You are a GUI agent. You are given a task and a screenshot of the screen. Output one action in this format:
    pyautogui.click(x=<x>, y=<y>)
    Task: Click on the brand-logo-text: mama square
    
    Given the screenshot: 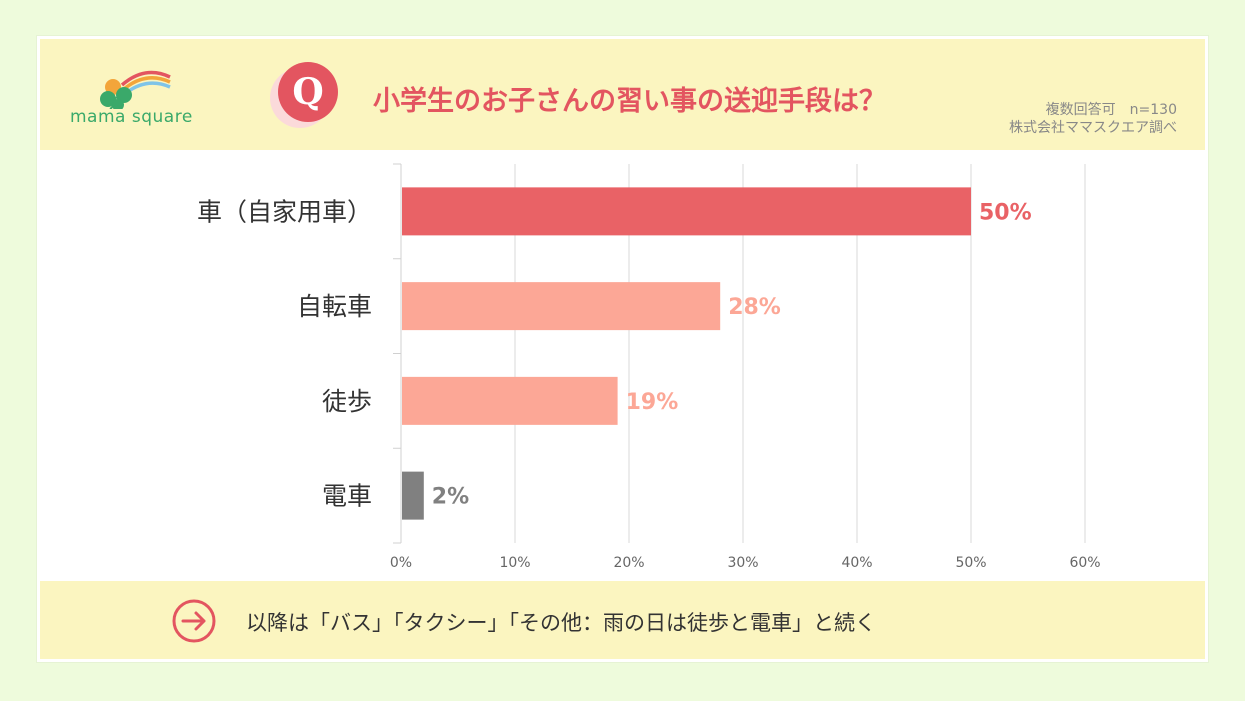 What is the action you would take?
    pyautogui.click(x=131, y=117)
    